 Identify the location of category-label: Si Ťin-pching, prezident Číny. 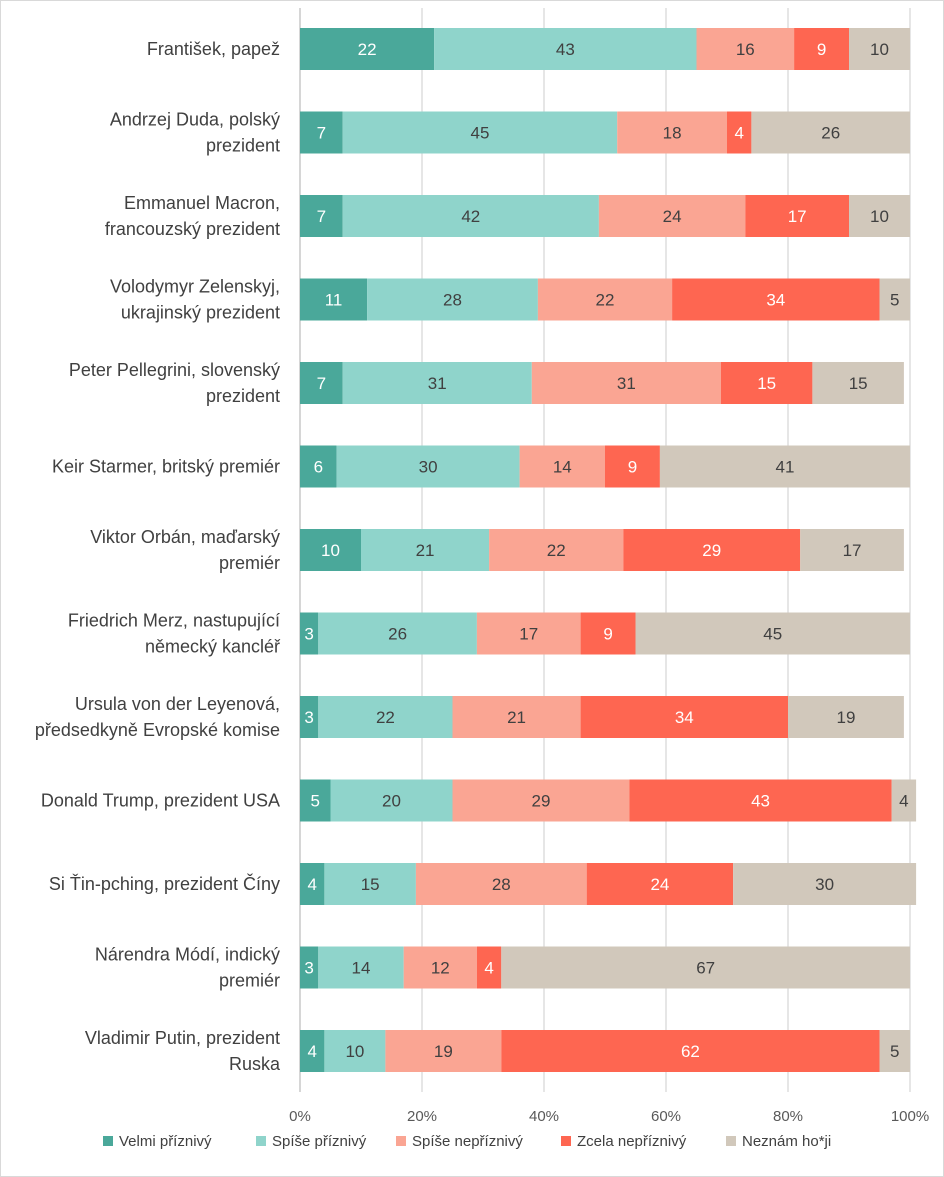
(164, 883).